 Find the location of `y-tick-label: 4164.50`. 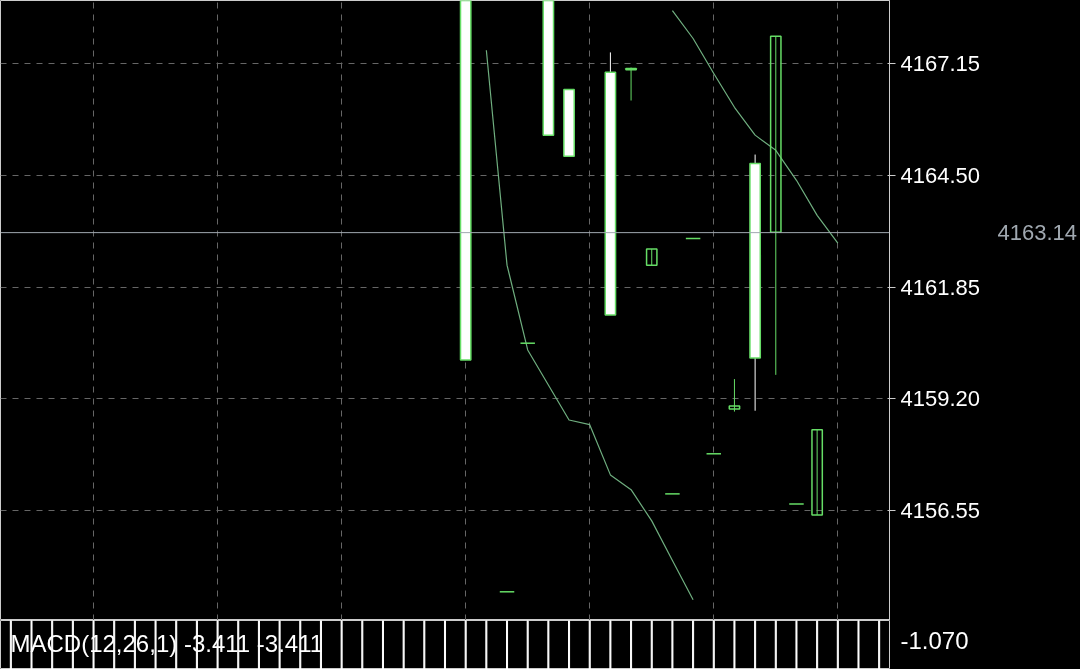

y-tick-label: 4164.50 is located at coordinates (940, 175).